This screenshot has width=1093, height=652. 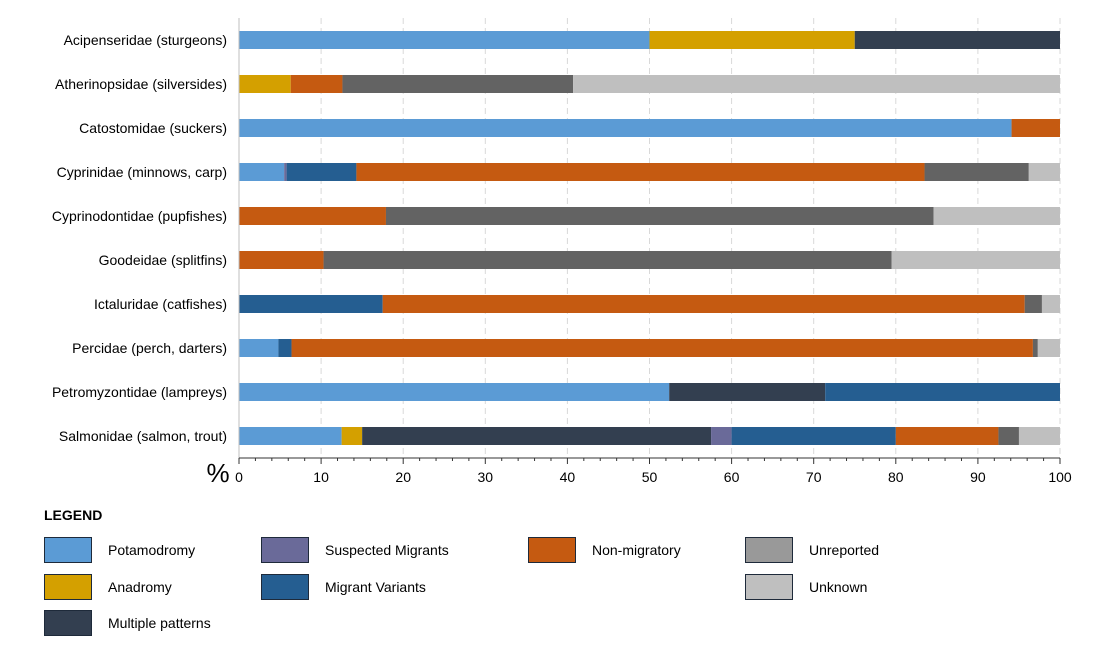 What do you see at coordinates (978, 477) in the screenshot?
I see `x-tick-label: 90` at bounding box center [978, 477].